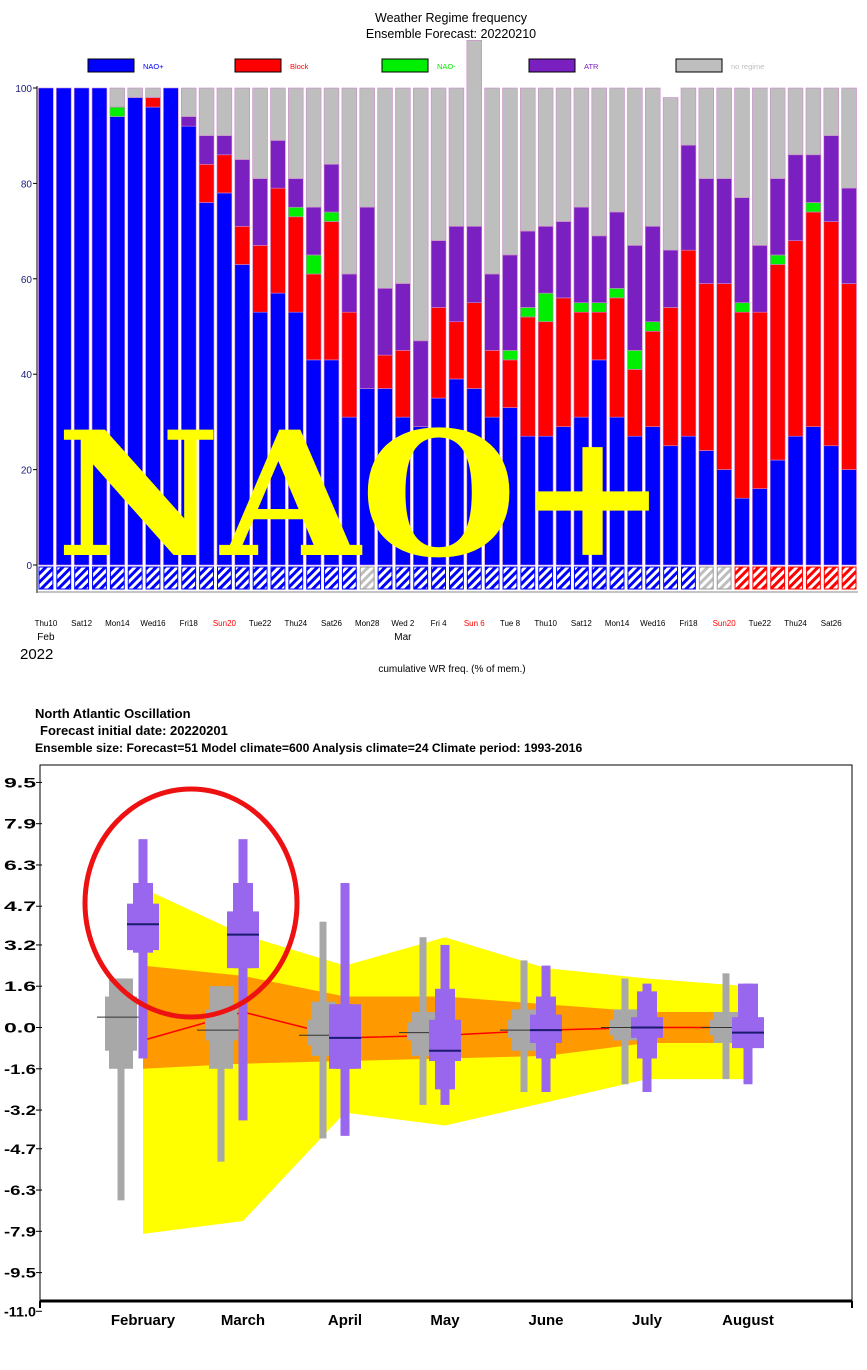 This screenshot has height=1370, width=867. I want to click on x-category-label: August, so click(748, 1320).